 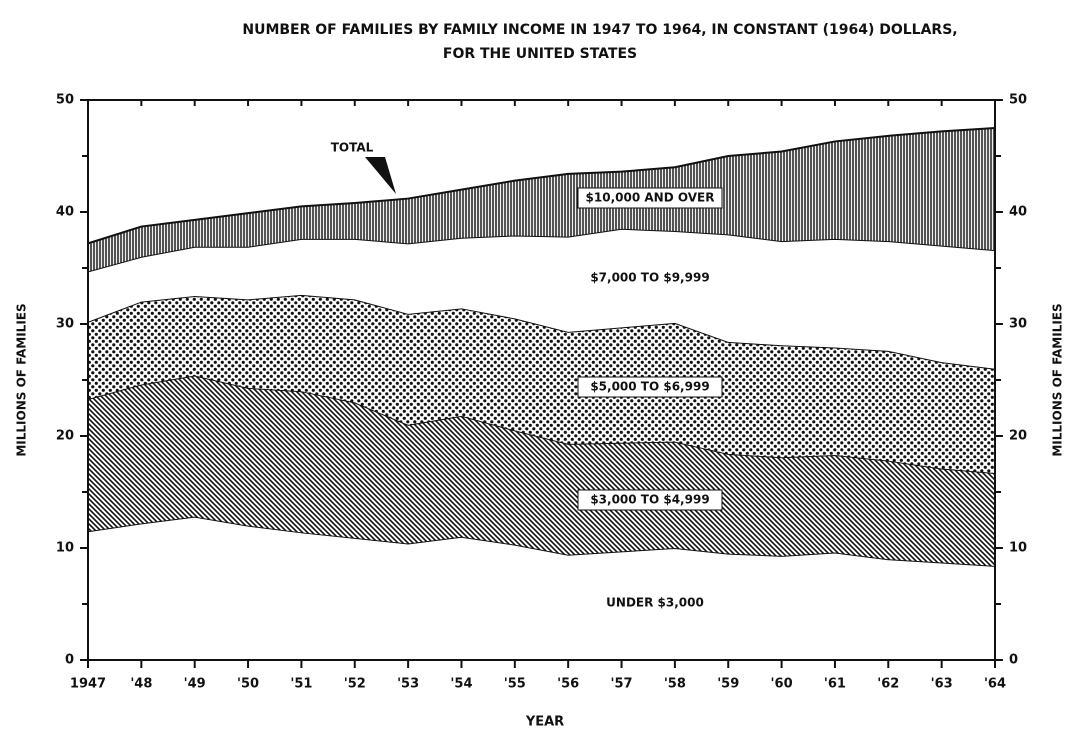 What do you see at coordinates (22, 379) in the screenshot?
I see `y-axis-label: MILLIONS OF FAMILIES` at bounding box center [22, 379].